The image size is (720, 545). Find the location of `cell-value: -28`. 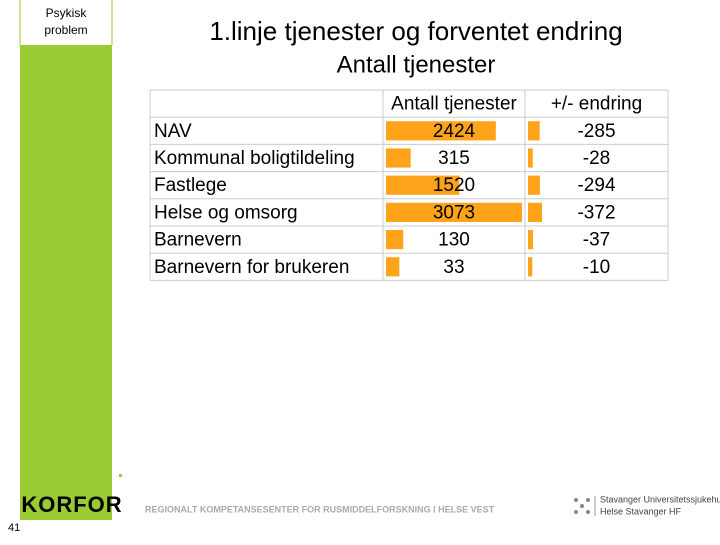

cell-value: -28 is located at coordinates (596, 158).